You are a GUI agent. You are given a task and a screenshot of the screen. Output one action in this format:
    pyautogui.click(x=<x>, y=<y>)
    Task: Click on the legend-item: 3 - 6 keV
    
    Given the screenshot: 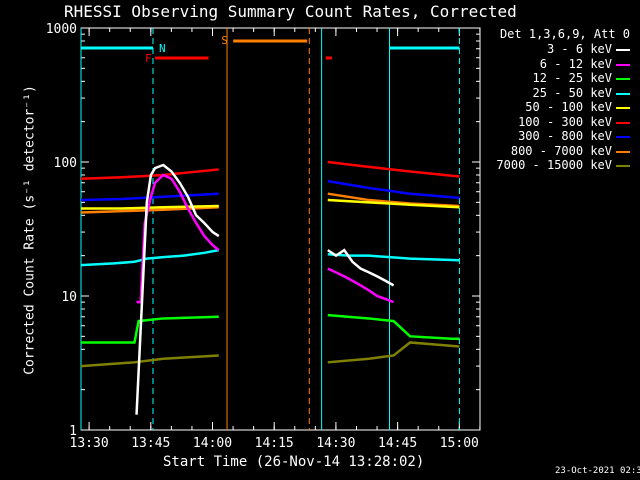 What is the action you would take?
    pyautogui.click(x=559, y=49)
    